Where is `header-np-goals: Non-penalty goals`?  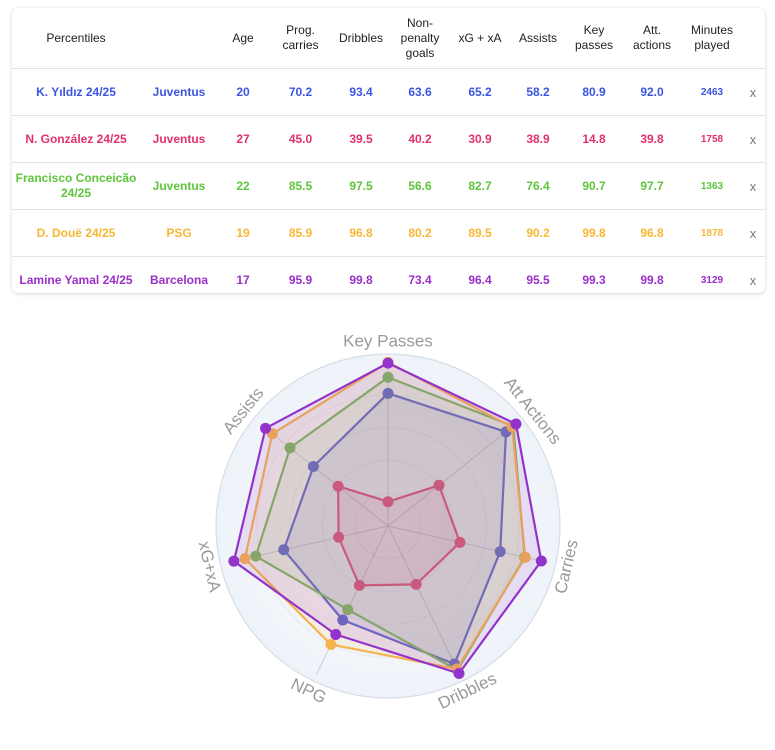
header-np-goals: Non-penalty goals is located at coordinates (420, 38).